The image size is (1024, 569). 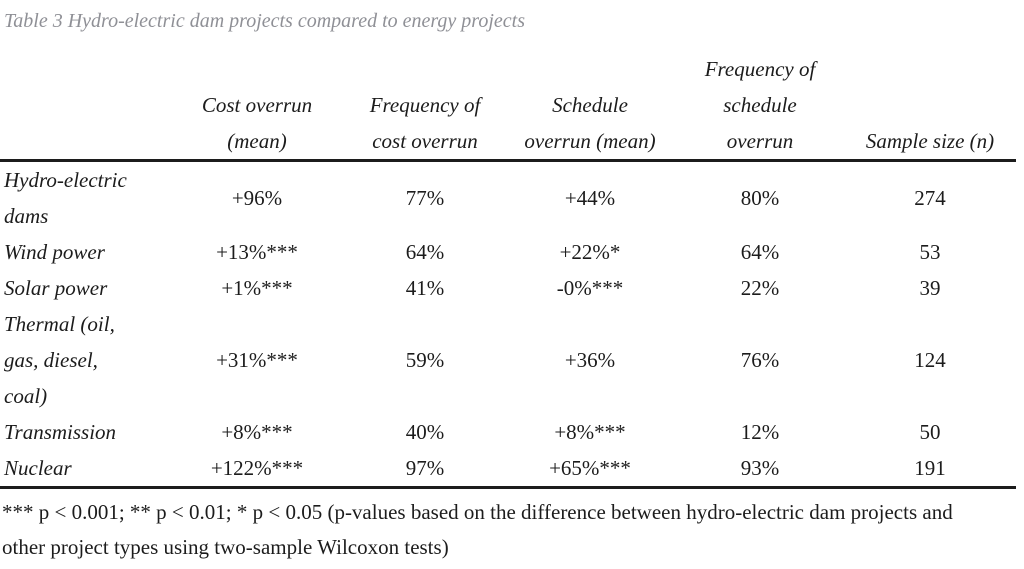 I want to click on column-header-cost-overrun-mean: Cost overrun (mean), so click(x=257, y=106).